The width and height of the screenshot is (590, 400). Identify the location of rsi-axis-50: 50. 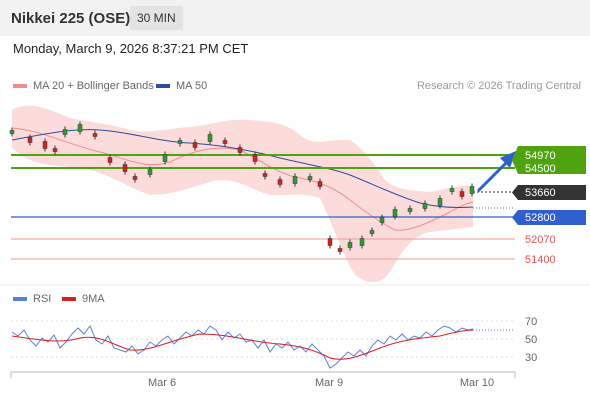
(531, 340).